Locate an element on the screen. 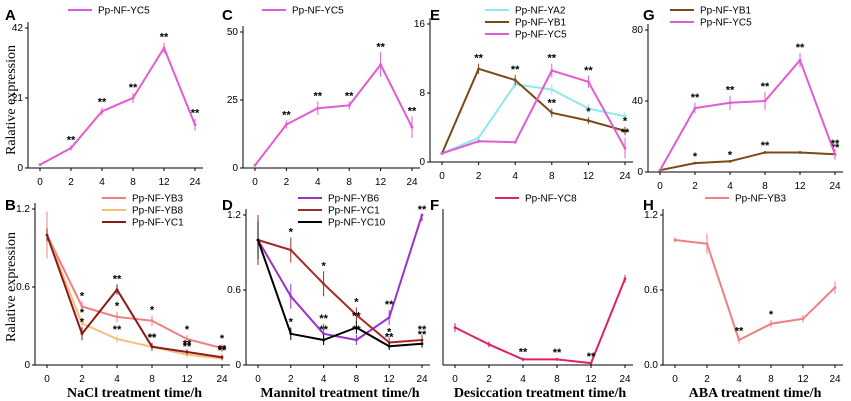 This screenshot has width=851, height=401. y-tick-label-b: 0.6 is located at coordinates (23, 287).